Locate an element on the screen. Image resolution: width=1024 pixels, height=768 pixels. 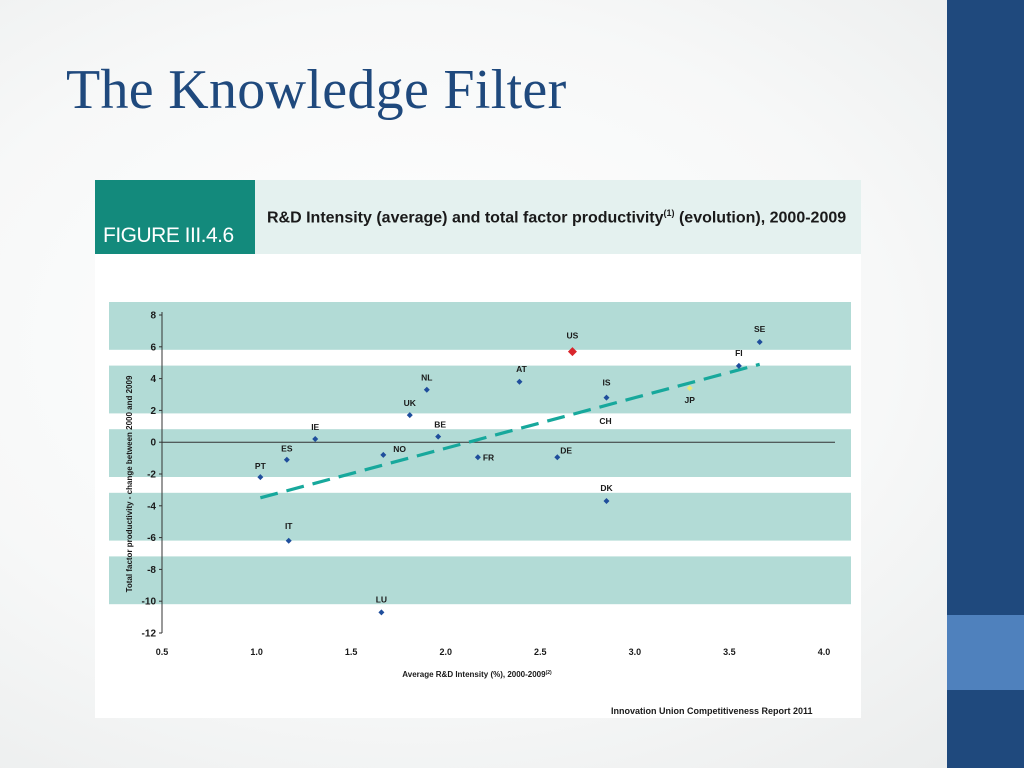
data-point-it is located at coordinates (288, 540).